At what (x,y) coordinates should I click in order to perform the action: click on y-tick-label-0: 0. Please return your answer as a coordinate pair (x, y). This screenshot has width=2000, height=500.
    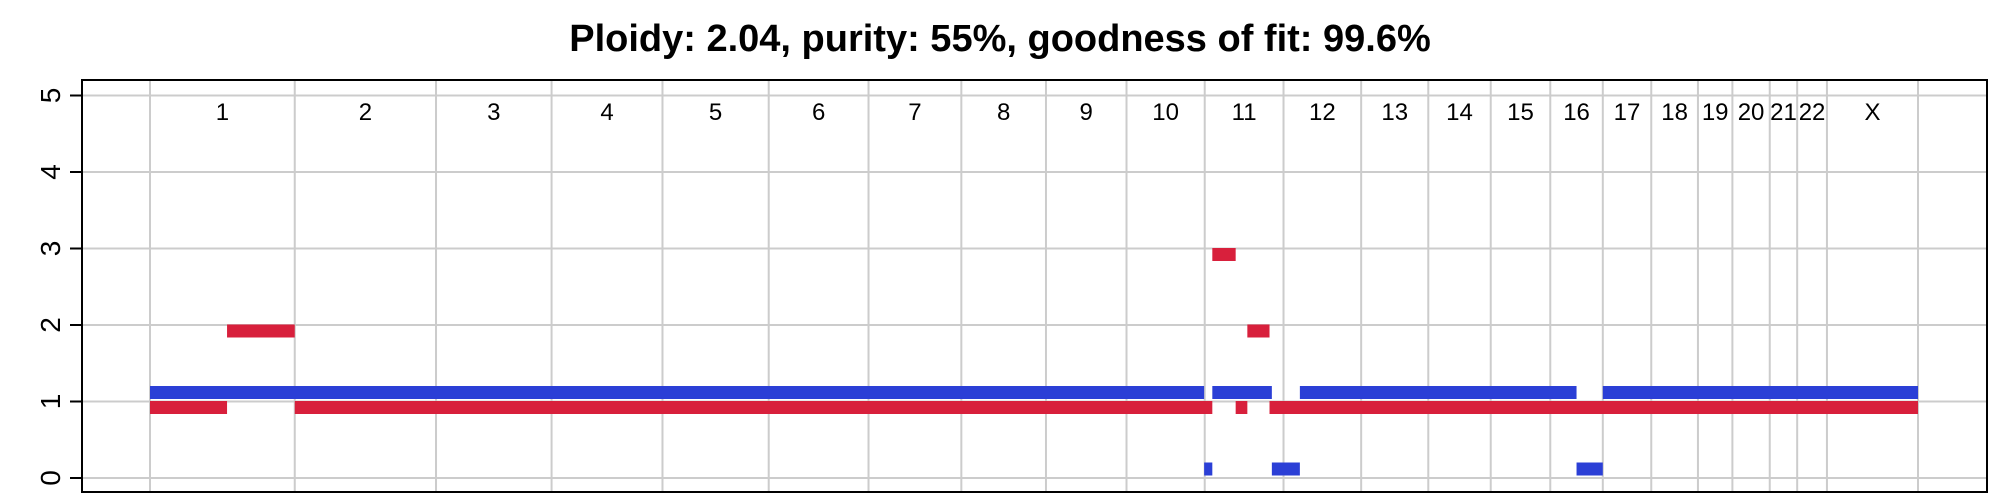
    Looking at the image, I should click on (50, 478).